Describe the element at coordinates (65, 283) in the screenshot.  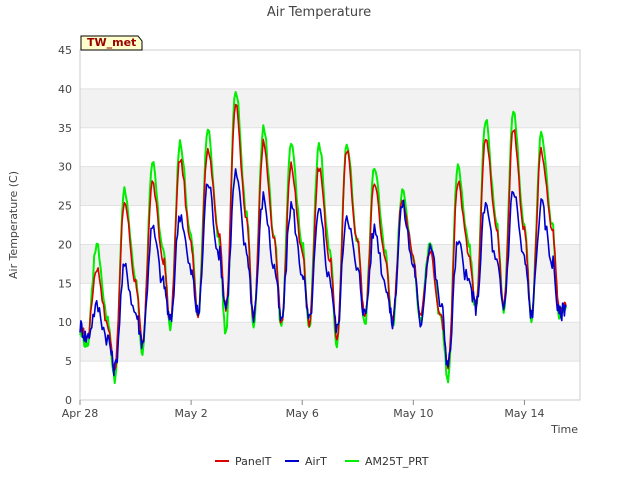
I see `y-tick-label: 15` at that location.